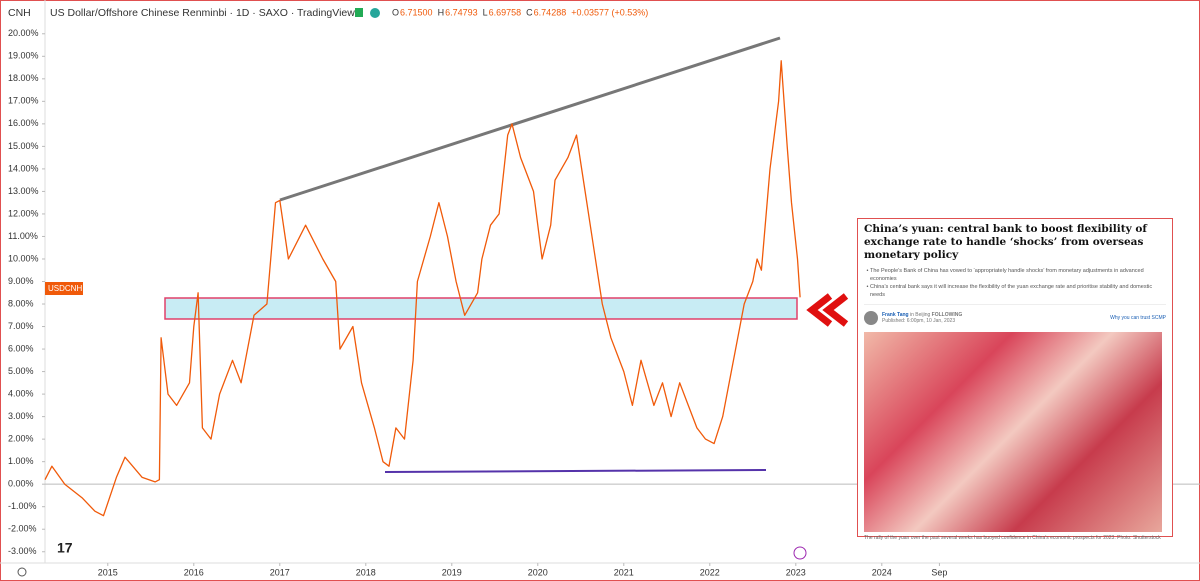  Describe the element at coordinates (21, 303) in the screenshot. I see `y-tick-label: 8.00%` at that location.